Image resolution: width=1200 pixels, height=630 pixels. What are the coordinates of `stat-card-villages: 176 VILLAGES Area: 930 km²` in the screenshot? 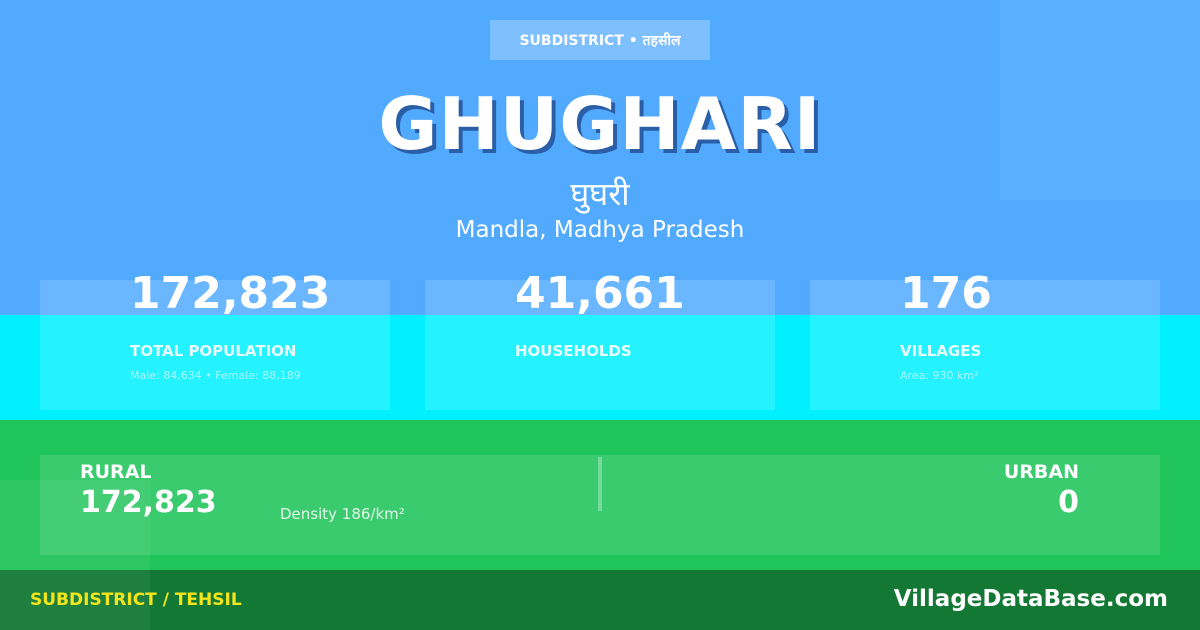 It's located at (985, 339).